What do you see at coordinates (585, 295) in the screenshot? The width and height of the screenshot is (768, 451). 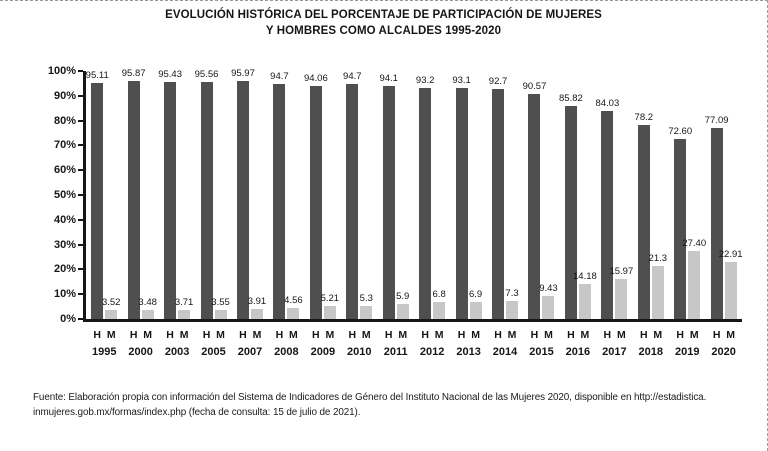 I see `bar-mujeres: 14.18` at bounding box center [585, 295].